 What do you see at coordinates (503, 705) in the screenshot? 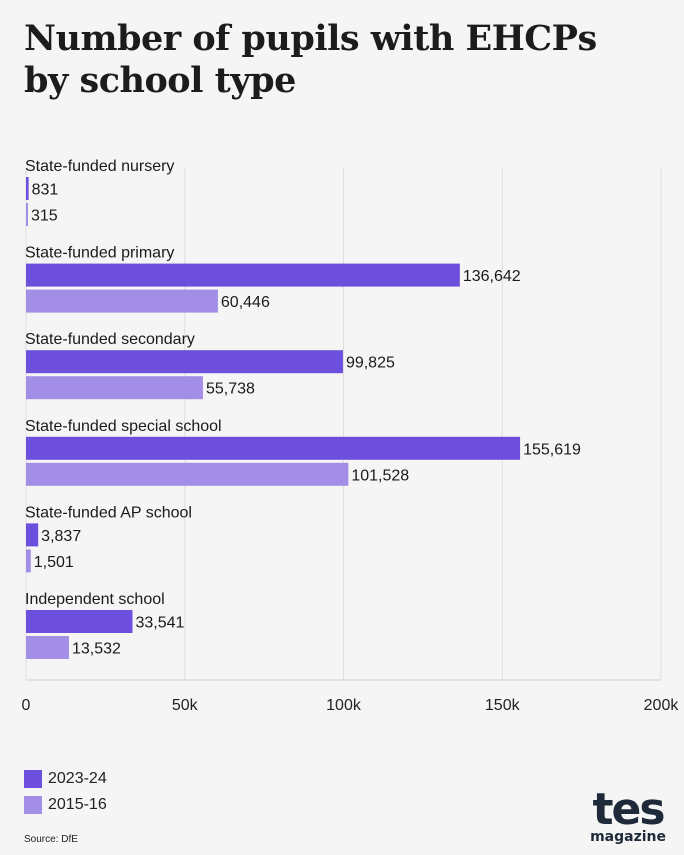
I see `x-tick-label-150k: 150k` at bounding box center [503, 705].